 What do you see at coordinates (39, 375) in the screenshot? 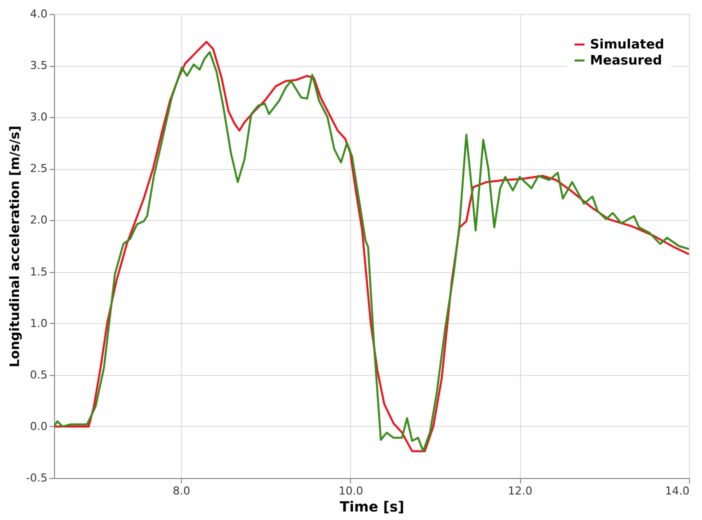
I see `y-tick-label: 0.5` at bounding box center [39, 375].